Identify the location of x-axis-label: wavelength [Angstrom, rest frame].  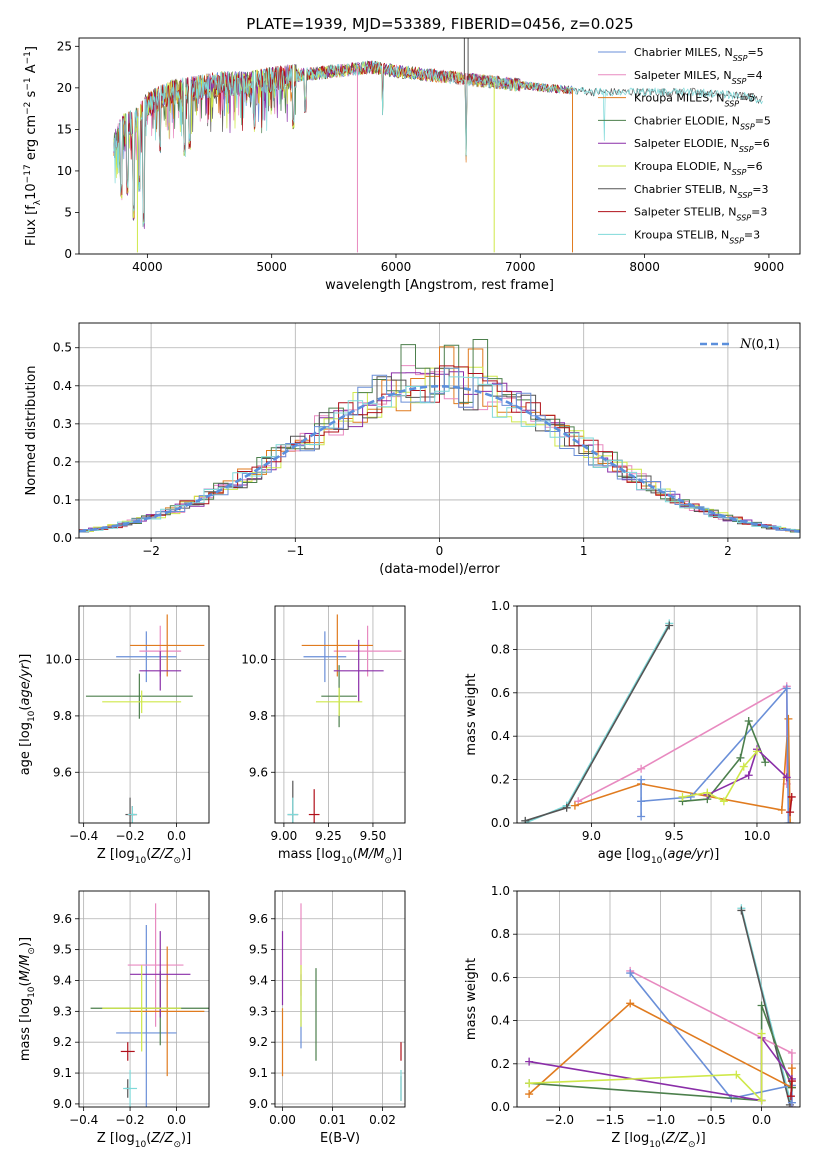
(439, 285).